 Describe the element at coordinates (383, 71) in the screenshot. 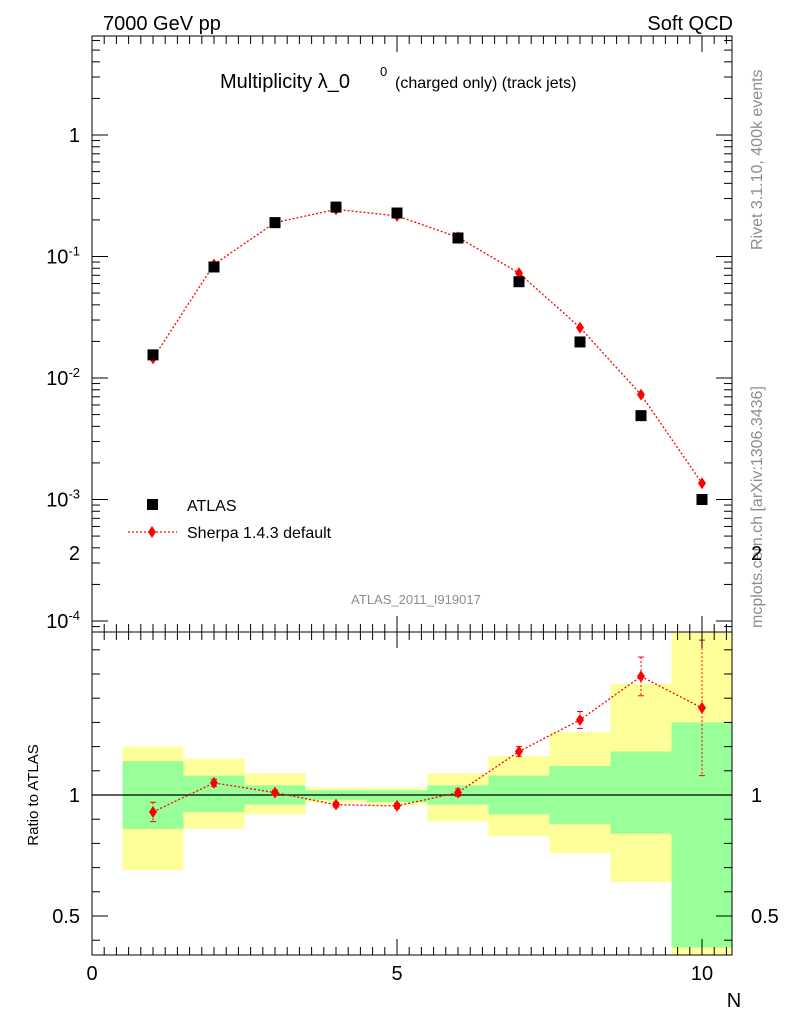

I see `title-superscript: 0` at that location.